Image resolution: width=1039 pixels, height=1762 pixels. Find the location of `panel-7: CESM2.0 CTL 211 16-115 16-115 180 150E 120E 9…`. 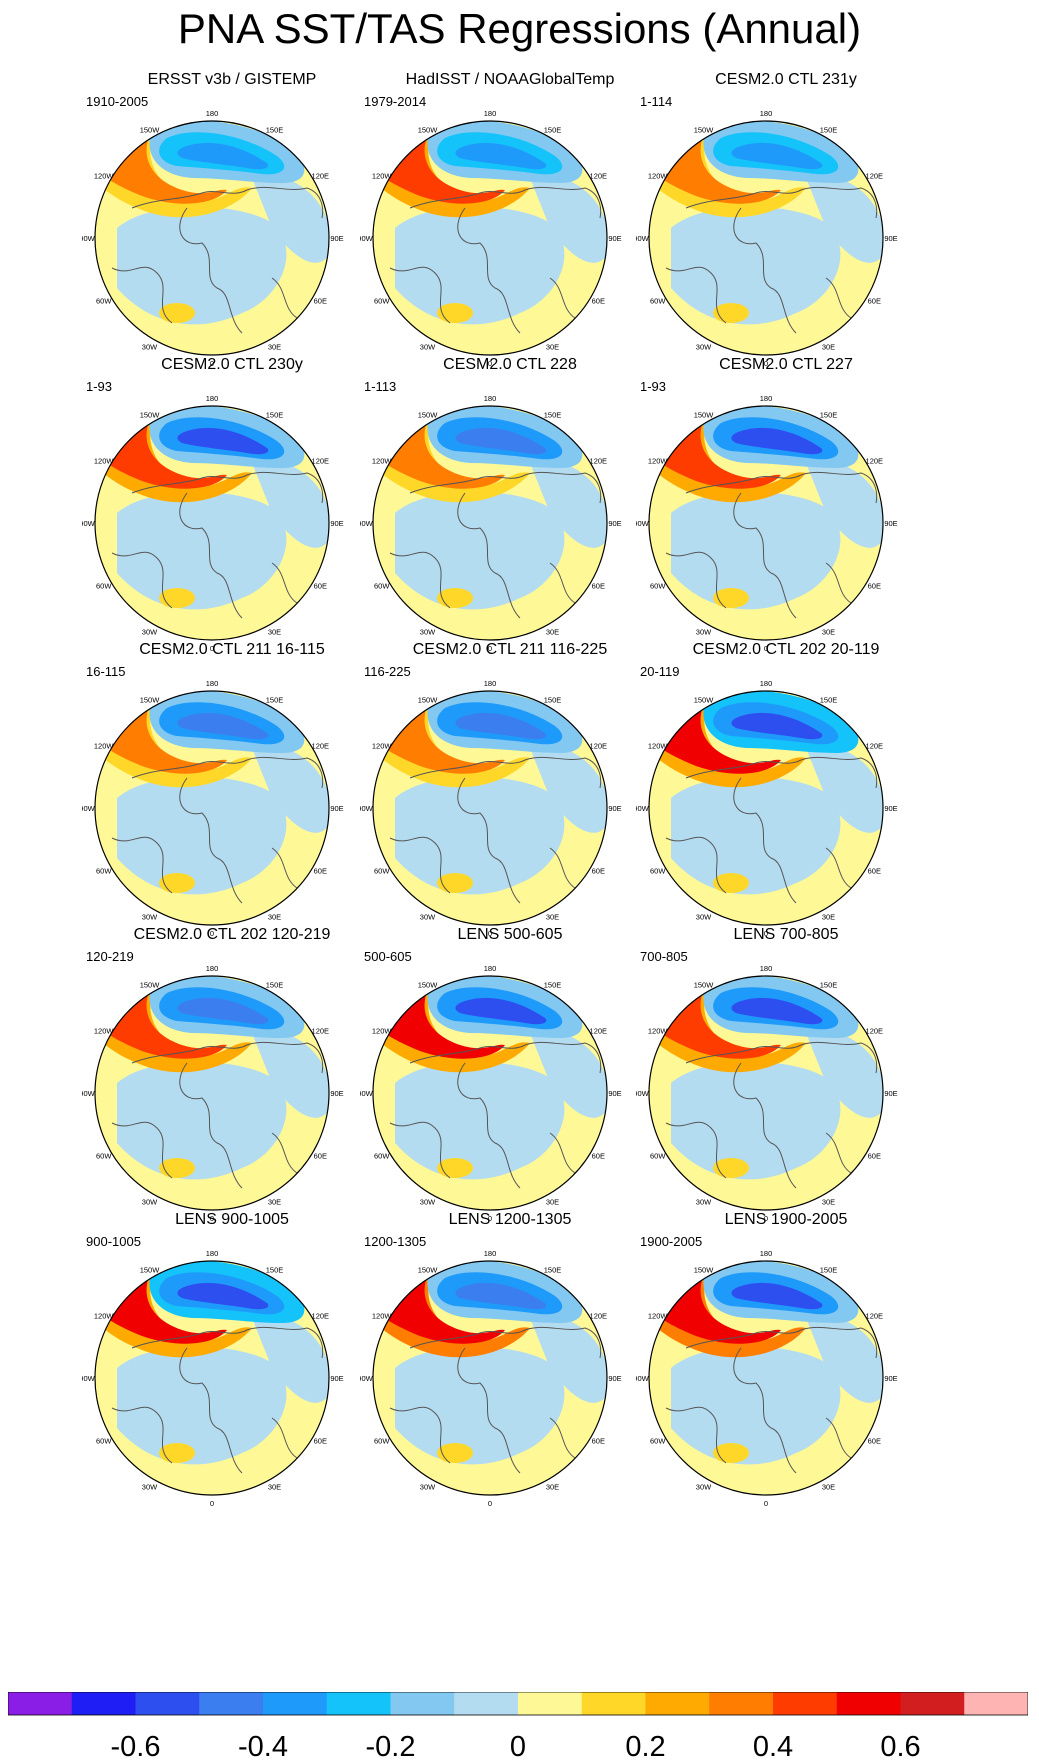

panel-7: CESM2.0 CTL 211 16-115 16-115 180 150E 120E 9… is located at coordinates (232, 794).